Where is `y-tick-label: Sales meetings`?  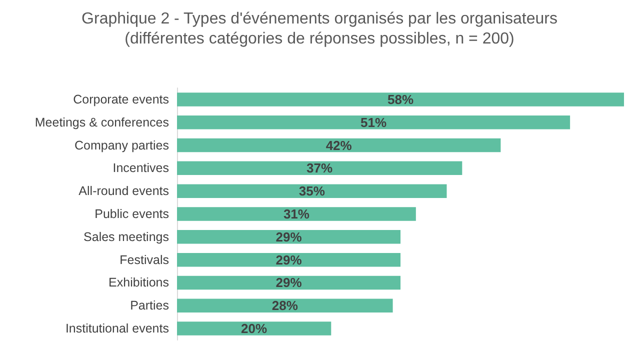 y-tick-label: Sales meetings is located at coordinates (126, 237).